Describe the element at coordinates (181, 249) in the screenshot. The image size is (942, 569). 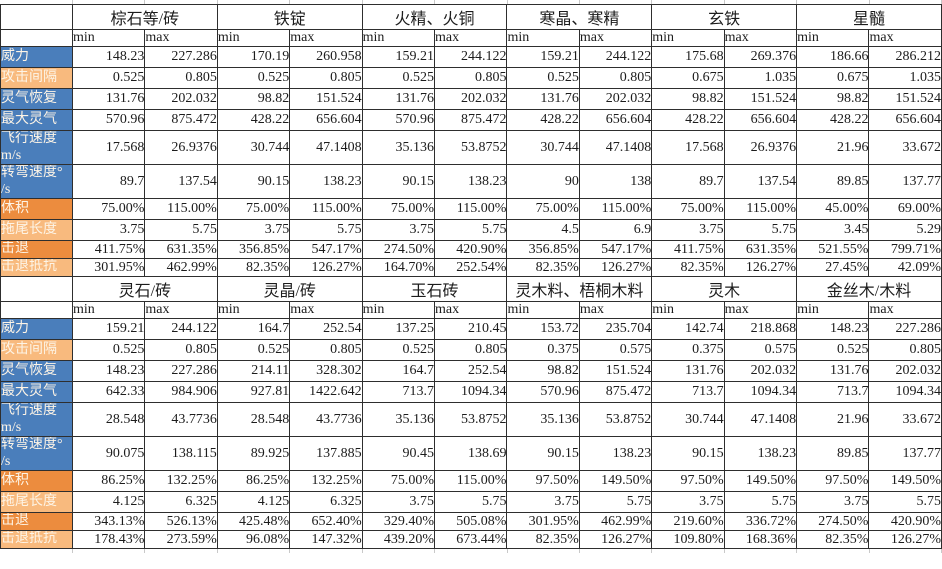
I see `stat-value-cell: 631.35%` at that location.